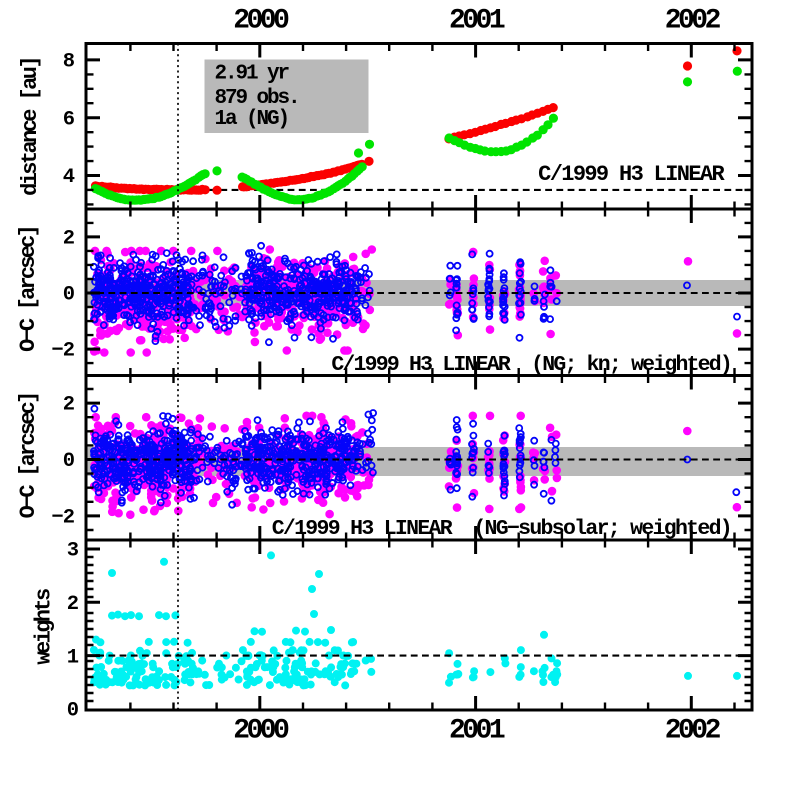 The width and height of the screenshot is (797, 802). I want to click on svg-text: 6, so click(69, 119).